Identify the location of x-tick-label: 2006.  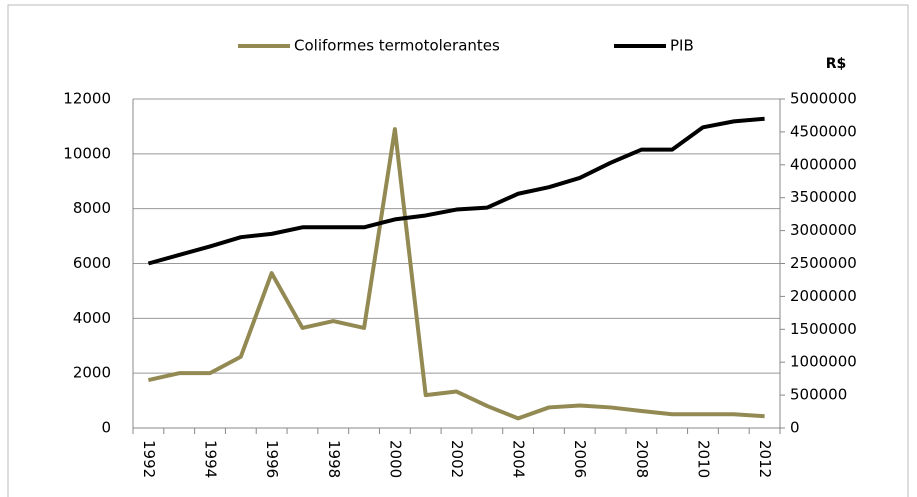
(580, 459).